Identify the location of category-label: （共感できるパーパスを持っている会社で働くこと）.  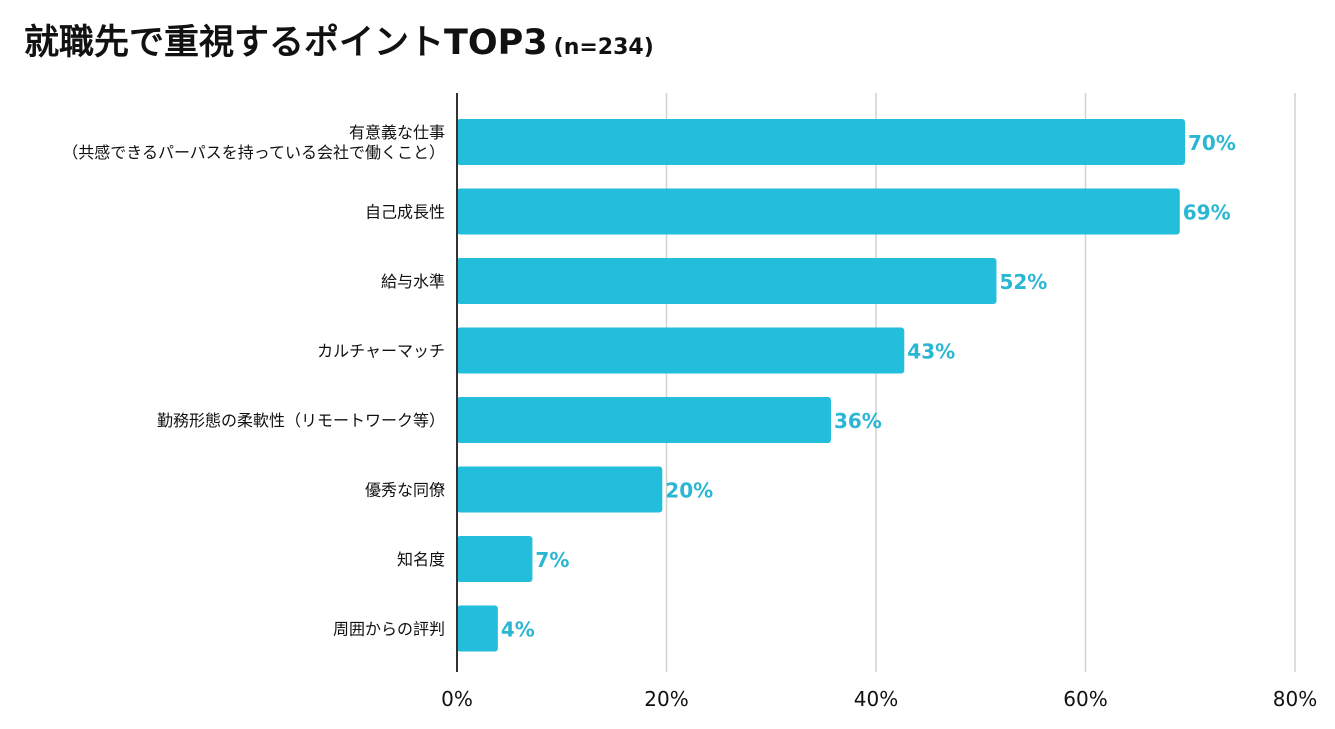
(253, 152).